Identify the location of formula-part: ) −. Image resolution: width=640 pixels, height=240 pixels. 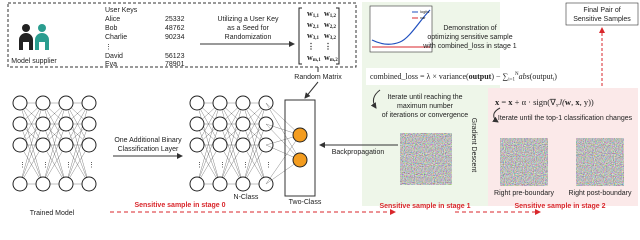
(496, 76).